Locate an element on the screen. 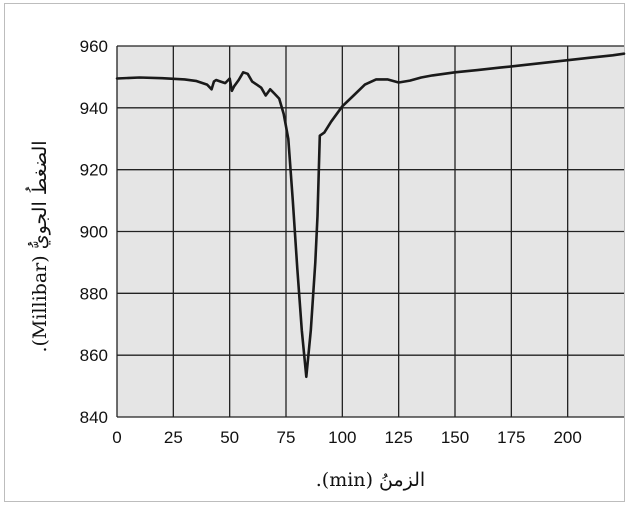  x-tick-label: 125 is located at coordinates (398, 437).